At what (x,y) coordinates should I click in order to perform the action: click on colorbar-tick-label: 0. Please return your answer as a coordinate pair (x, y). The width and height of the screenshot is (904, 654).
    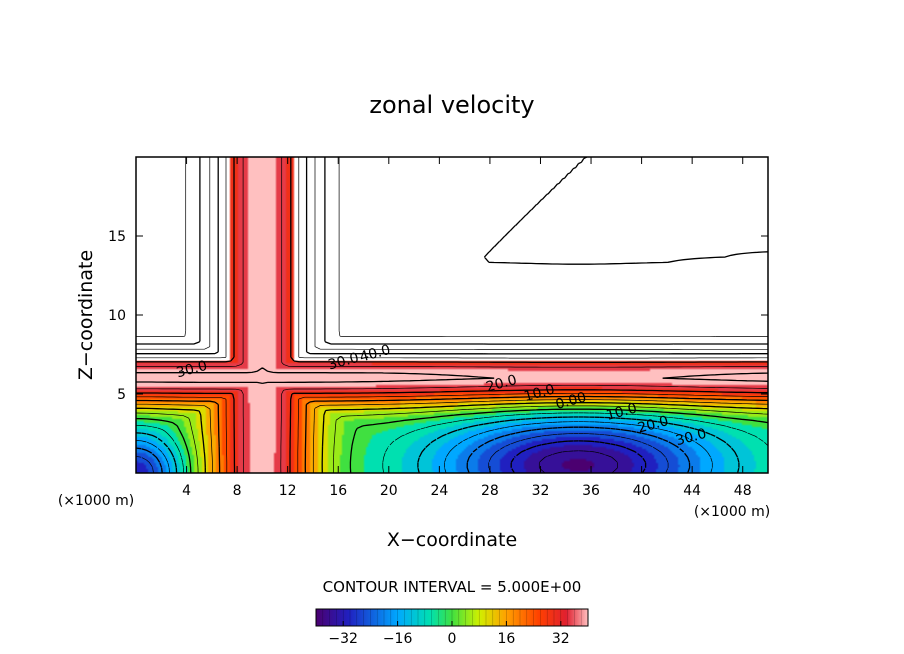
    Looking at the image, I should click on (452, 639).